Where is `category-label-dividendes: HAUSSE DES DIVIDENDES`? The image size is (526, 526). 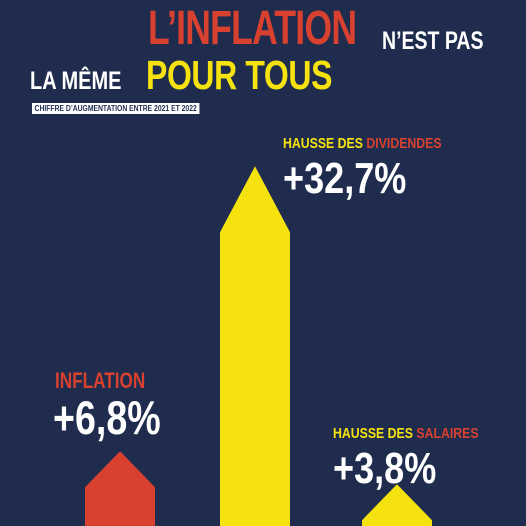
category-label-dividendes: HAUSSE DES DIVIDENDES is located at coordinates (362, 144).